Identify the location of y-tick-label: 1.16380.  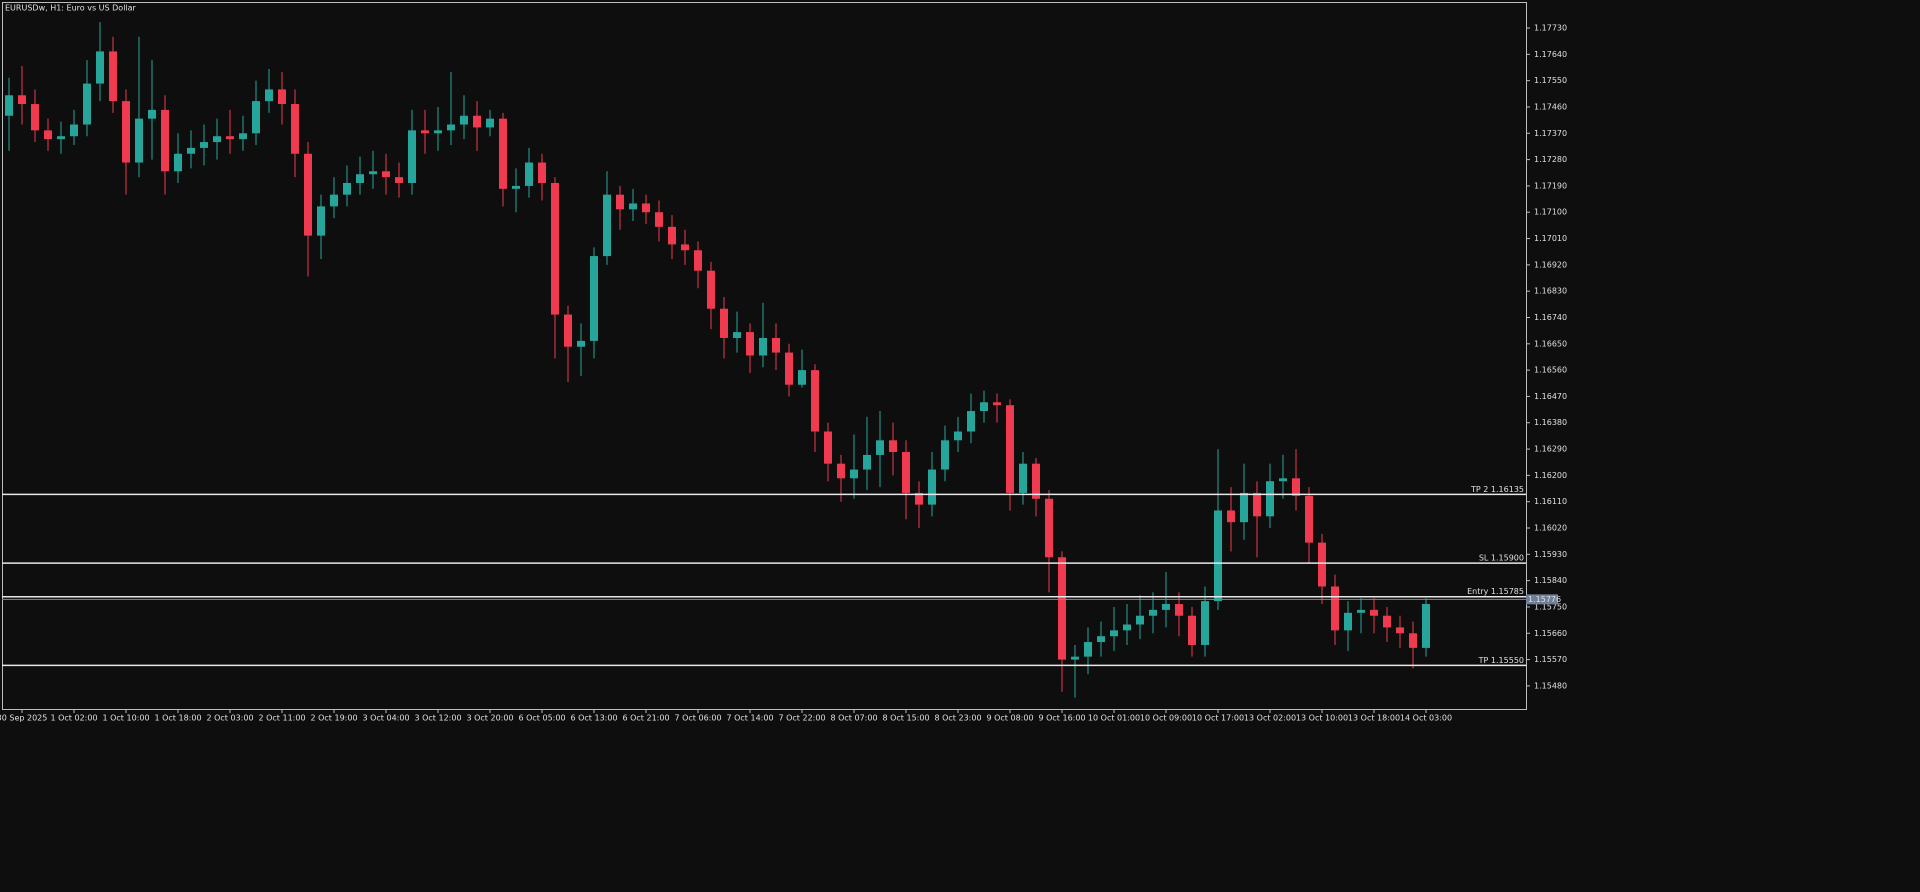
(1550, 422).